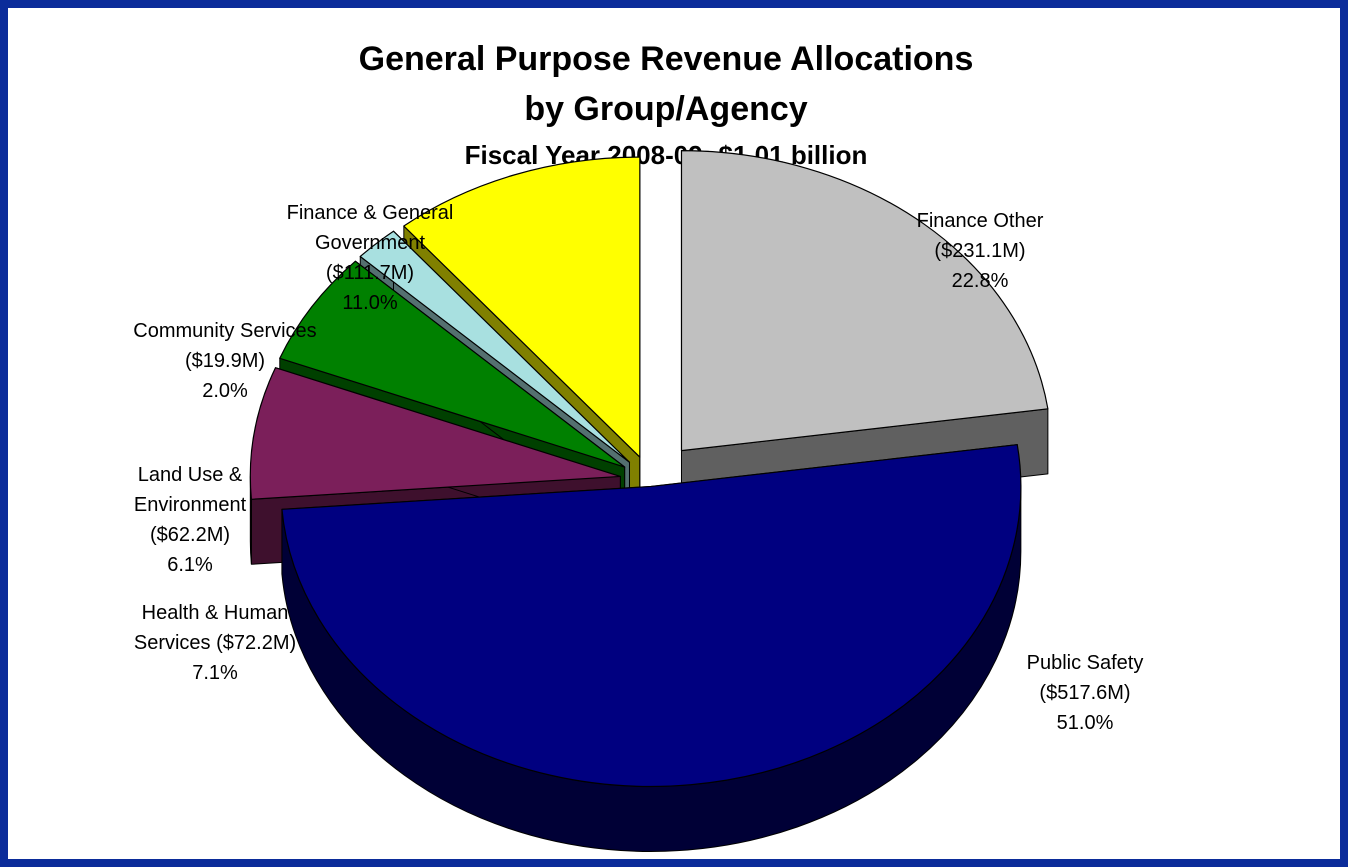 Image resolution: width=1348 pixels, height=867 pixels. What do you see at coordinates (666, 109) in the screenshot?
I see `chart-title-line-2: by Group/Agency` at bounding box center [666, 109].